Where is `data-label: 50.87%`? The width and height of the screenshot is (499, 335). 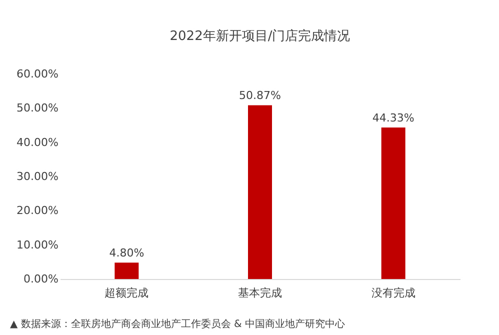
data-label: 50.87% is located at coordinates (260, 95).